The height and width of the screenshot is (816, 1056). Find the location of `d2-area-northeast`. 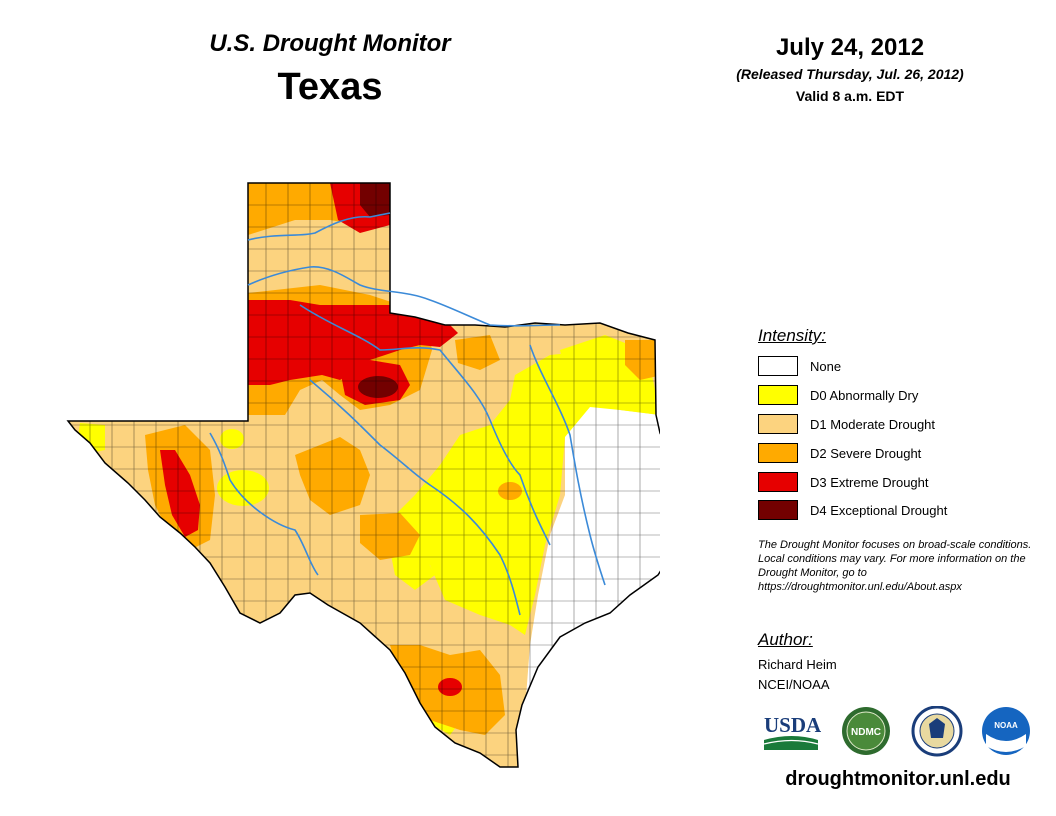

d2-area-northeast is located at coordinates (642, 360).